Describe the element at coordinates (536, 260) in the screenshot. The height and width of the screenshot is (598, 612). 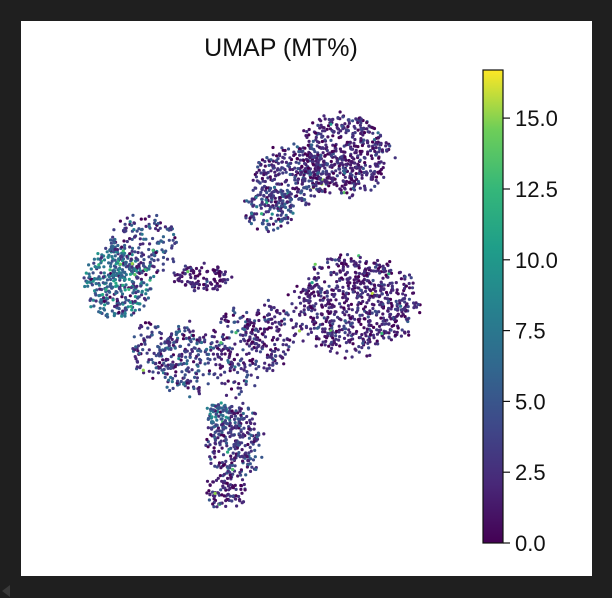
I see `colorbar-tick-label: 10.0` at that location.